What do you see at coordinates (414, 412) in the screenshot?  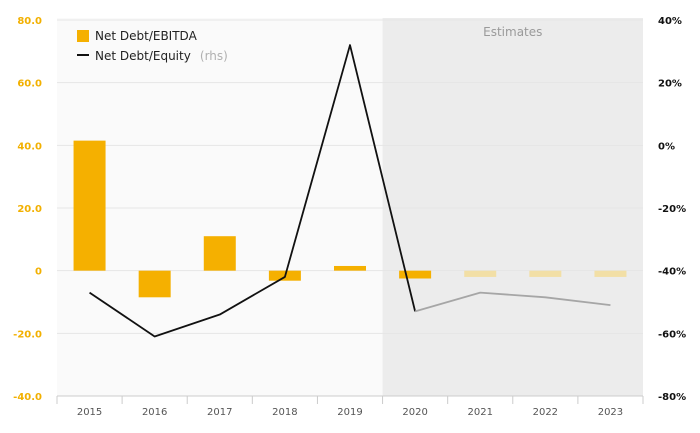 I see `x-tick-label: 2020` at bounding box center [414, 412].